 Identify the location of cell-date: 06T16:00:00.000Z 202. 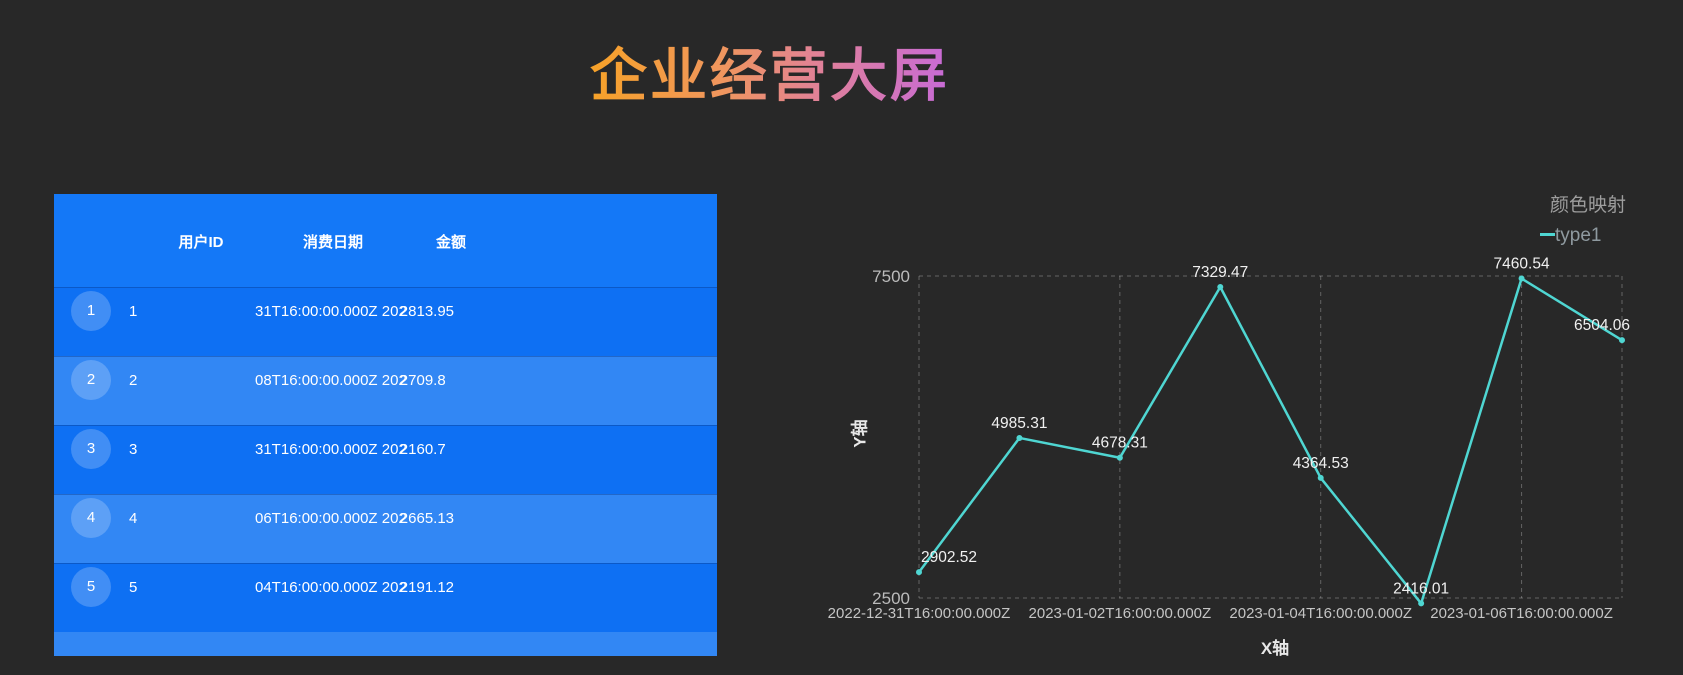
(331, 518).